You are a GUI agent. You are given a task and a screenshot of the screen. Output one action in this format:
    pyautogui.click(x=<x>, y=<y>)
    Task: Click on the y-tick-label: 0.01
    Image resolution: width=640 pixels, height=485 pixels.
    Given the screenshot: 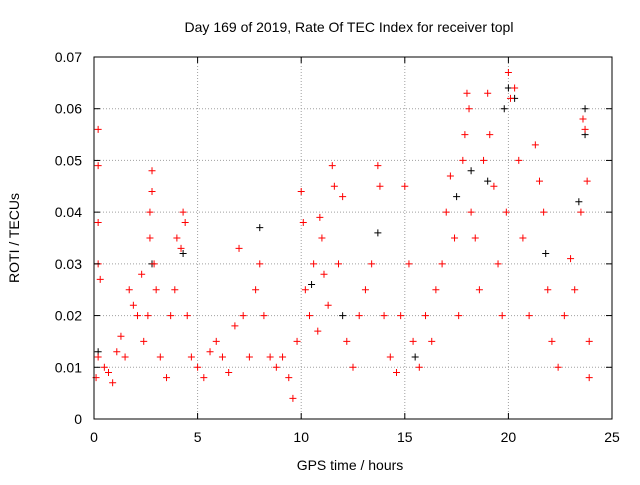 What is the action you would take?
    pyautogui.click(x=68, y=367)
    